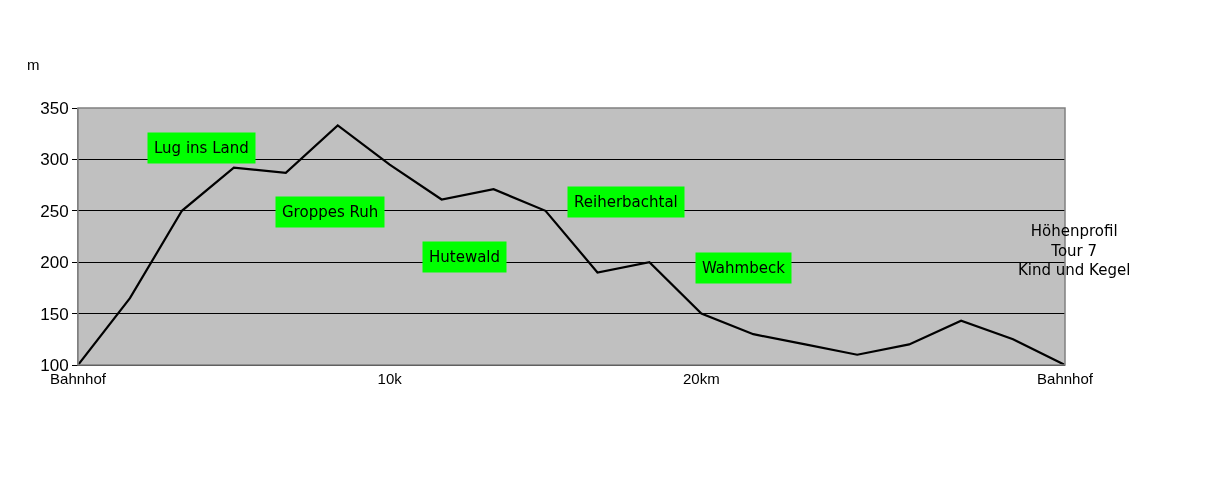  I want to click on y-axis-title: m, so click(33, 64).